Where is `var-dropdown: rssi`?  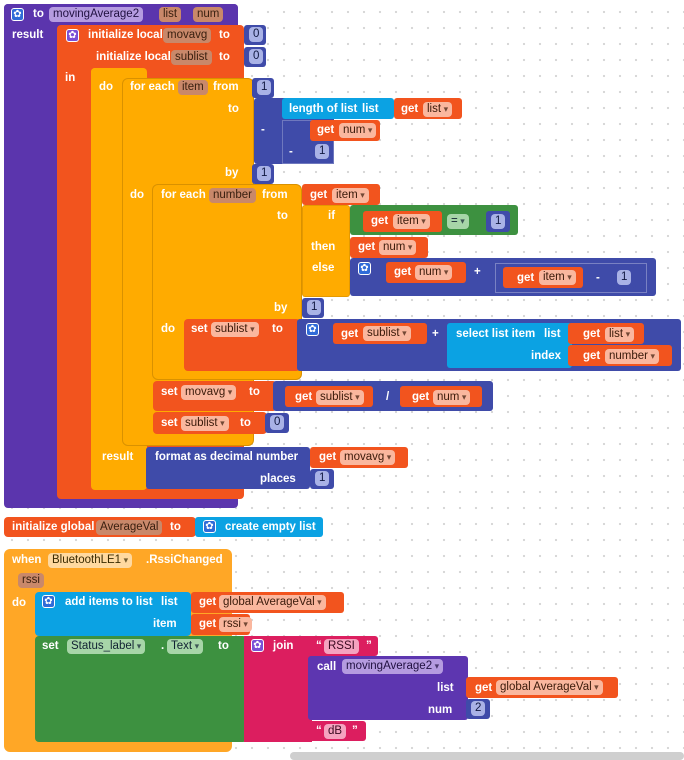 var-dropdown: rssi is located at coordinates (235, 624).